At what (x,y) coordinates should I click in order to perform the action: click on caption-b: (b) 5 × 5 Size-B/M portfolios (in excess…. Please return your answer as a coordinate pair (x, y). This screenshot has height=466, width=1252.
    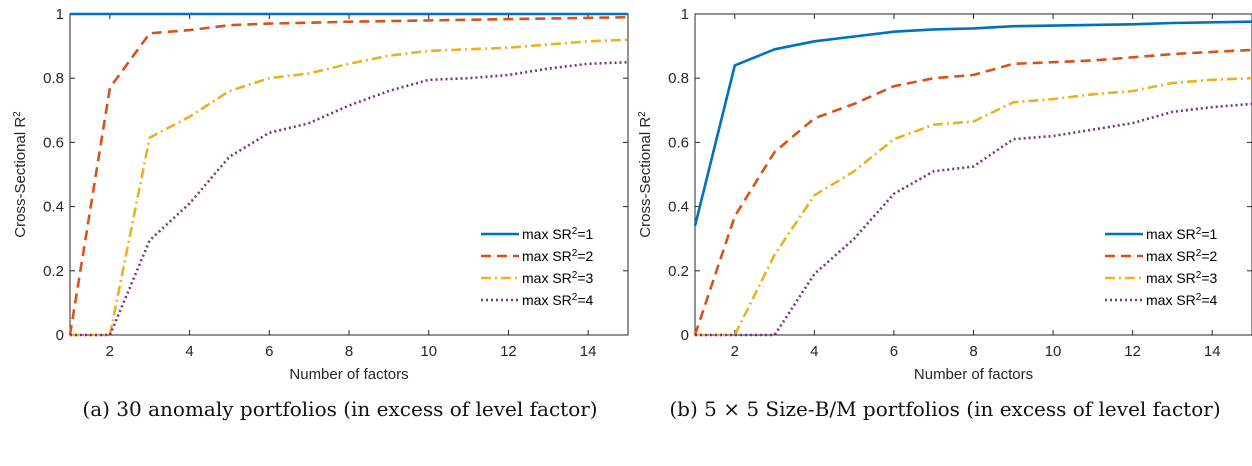
    Looking at the image, I should click on (945, 409).